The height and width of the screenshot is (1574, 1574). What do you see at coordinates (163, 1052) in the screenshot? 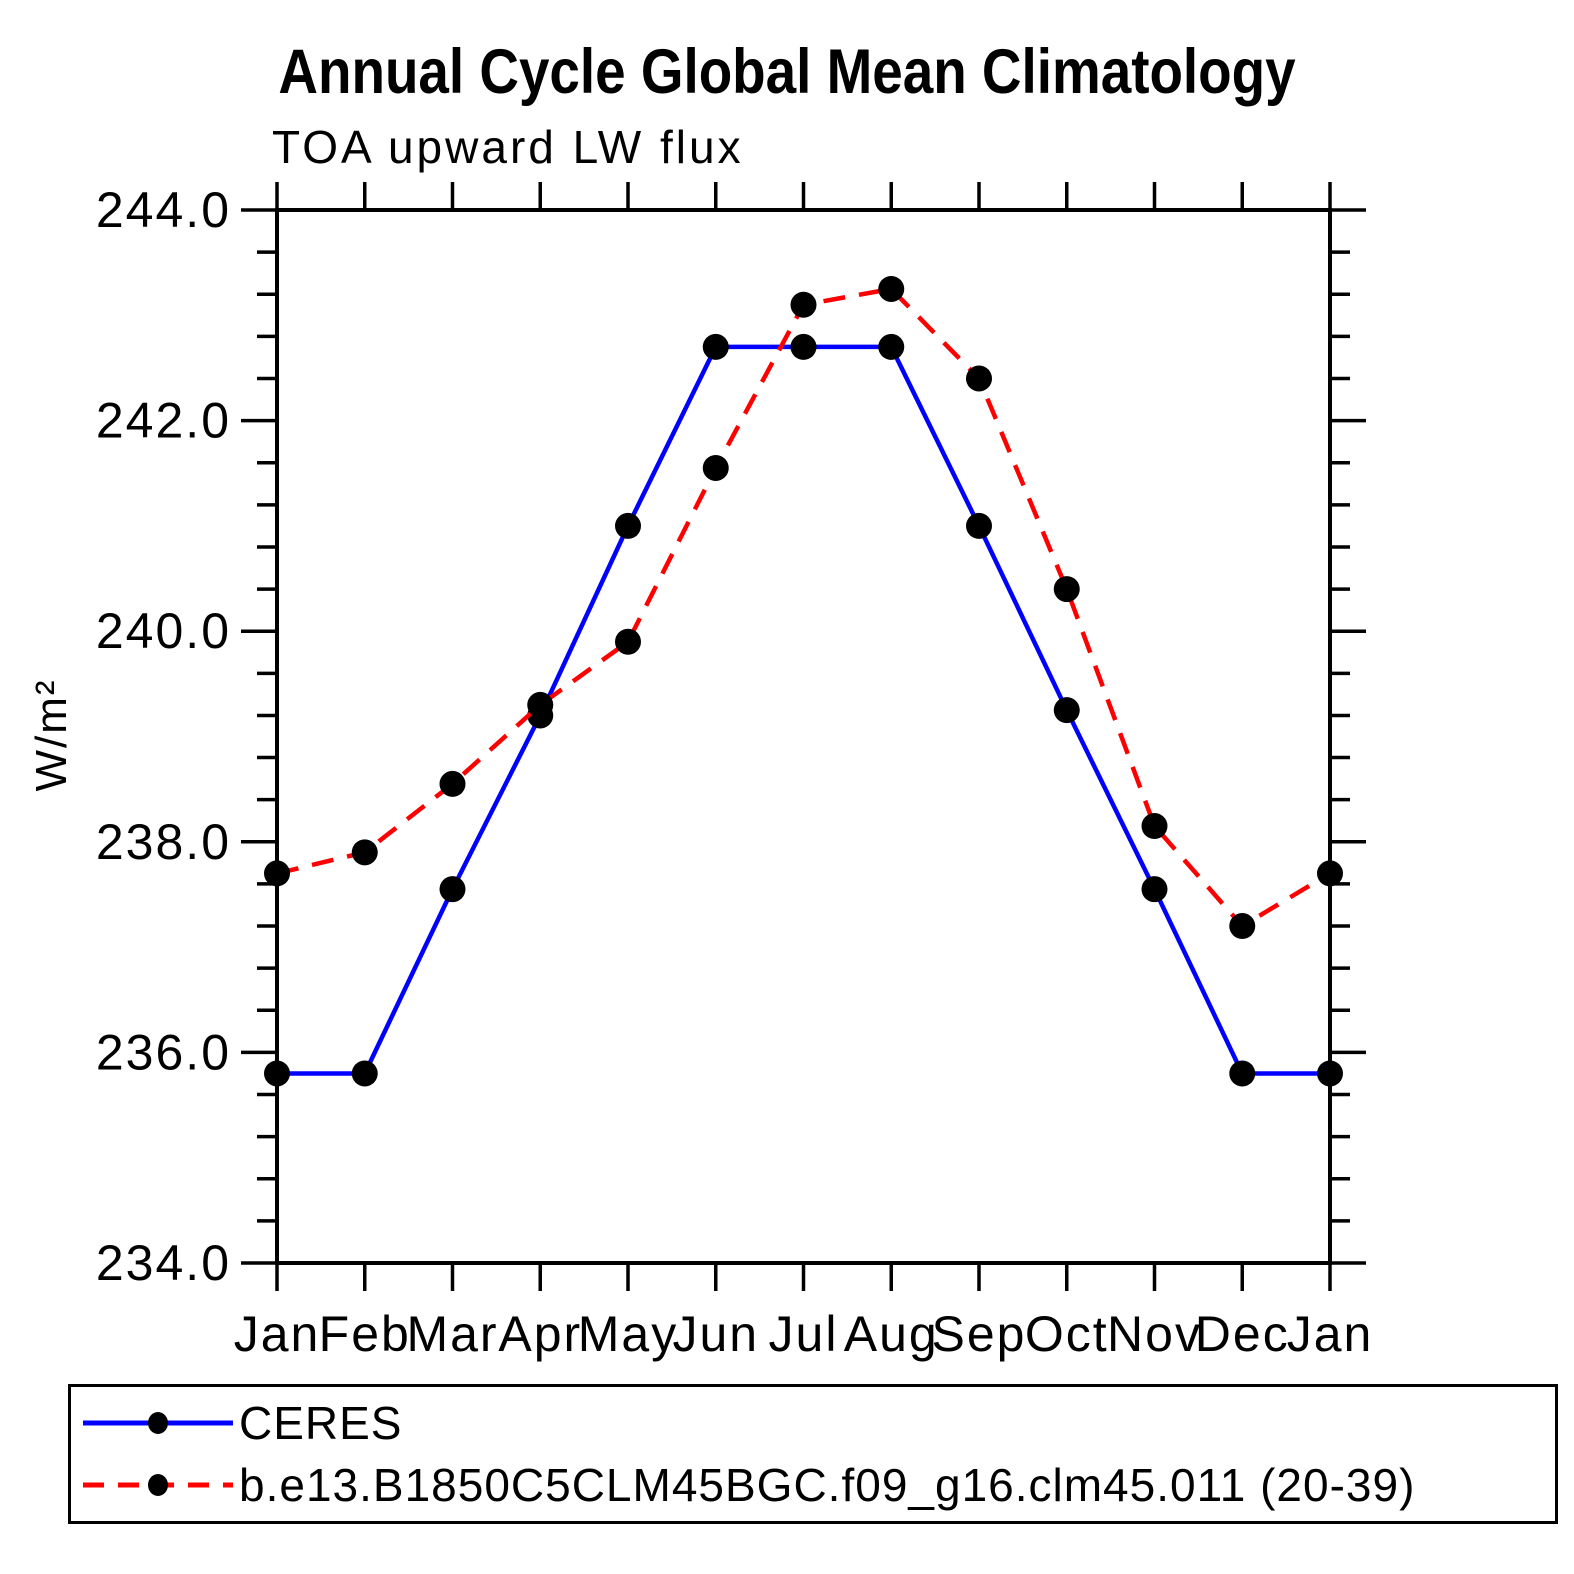
I see `y-tick-label: 236.0` at bounding box center [163, 1052].